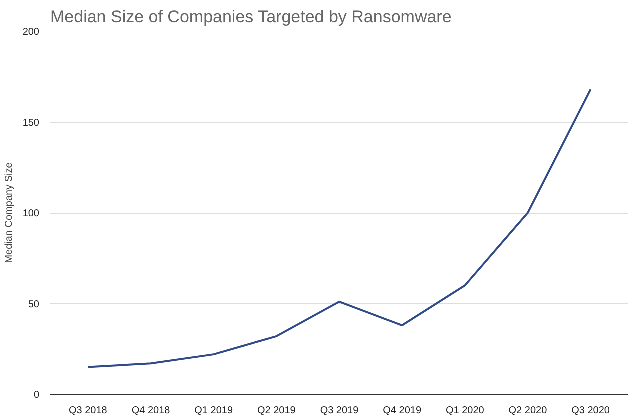  What do you see at coordinates (31, 32) in the screenshot?
I see `y-tick-label: 200` at bounding box center [31, 32].